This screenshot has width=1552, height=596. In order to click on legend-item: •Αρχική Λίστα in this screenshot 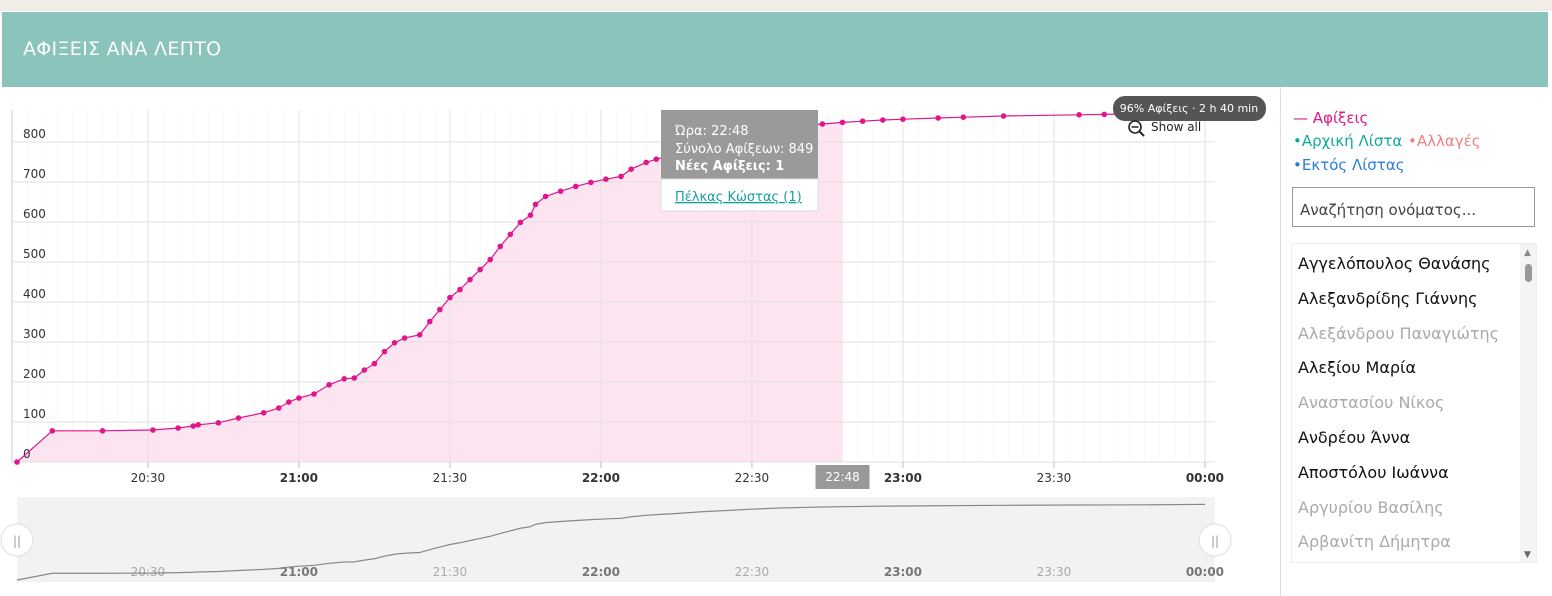, I will do `click(1347, 141)`.